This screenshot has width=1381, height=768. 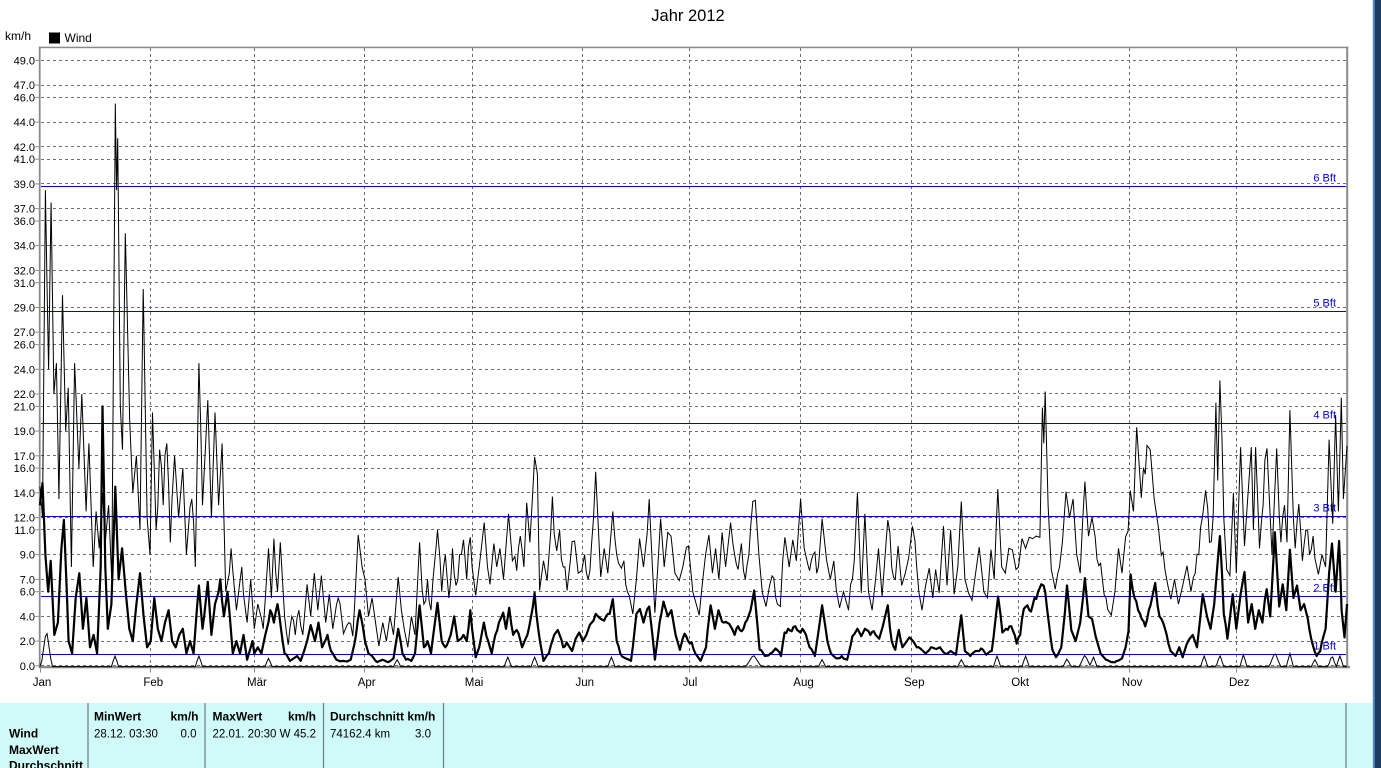 What do you see at coordinates (690, 683) in the screenshot?
I see `svg-text: Jul` at bounding box center [690, 683].